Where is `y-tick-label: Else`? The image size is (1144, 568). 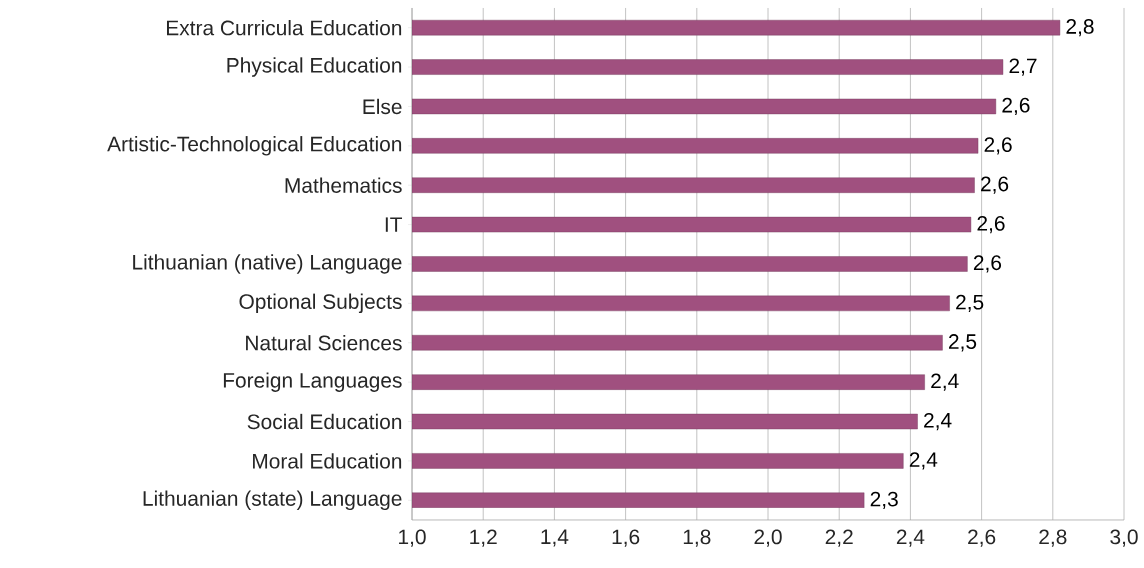
y-tick-label: Else is located at coordinates (382, 106).